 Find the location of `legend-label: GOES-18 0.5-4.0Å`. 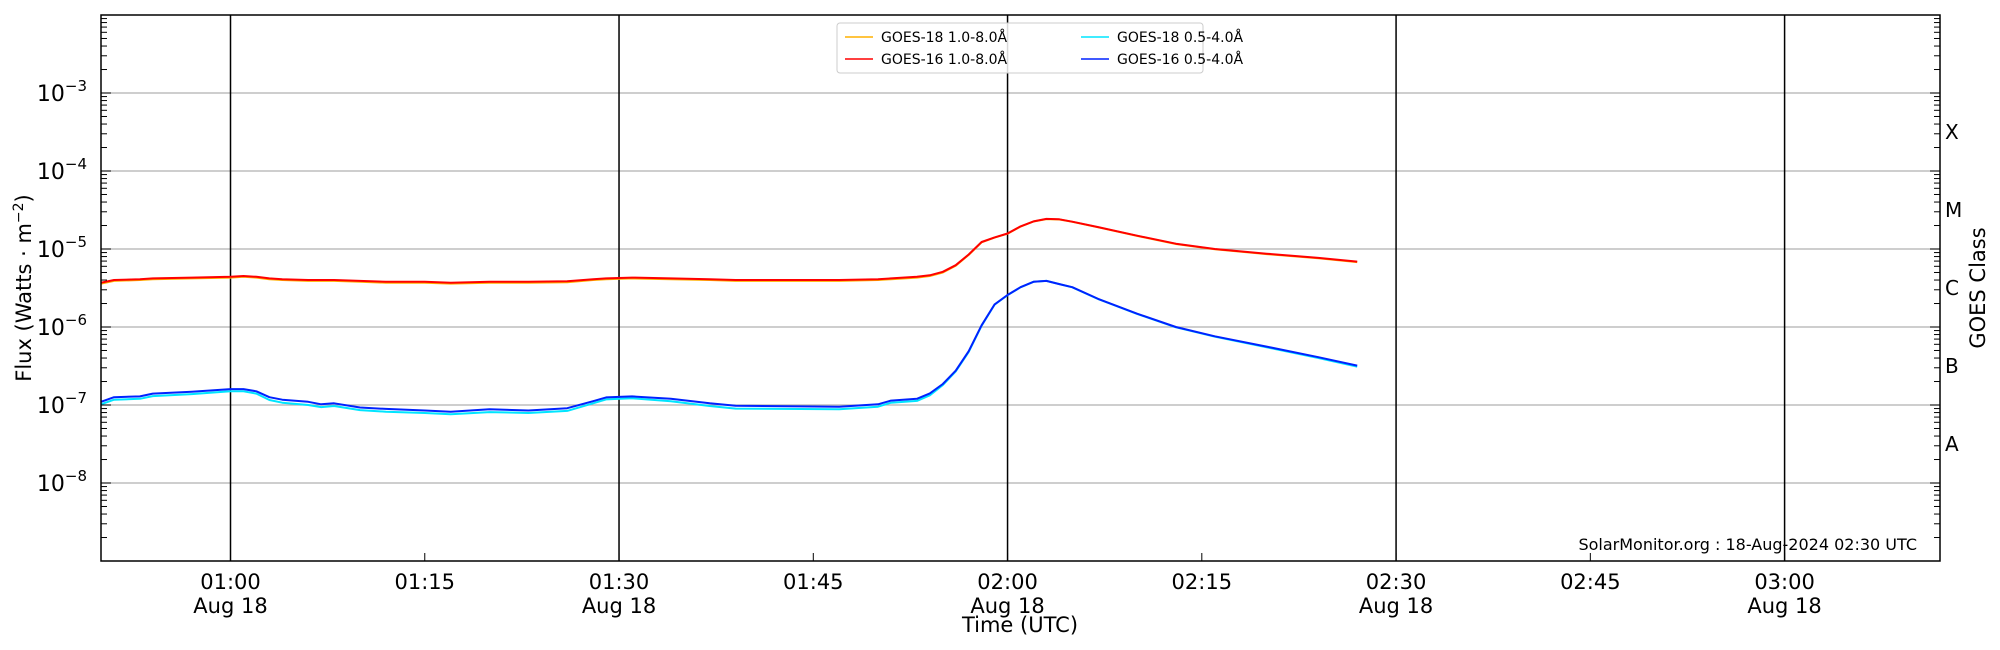

legend-label: GOES-18 0.5-4.0Å is located at coordinates (1180, 37).